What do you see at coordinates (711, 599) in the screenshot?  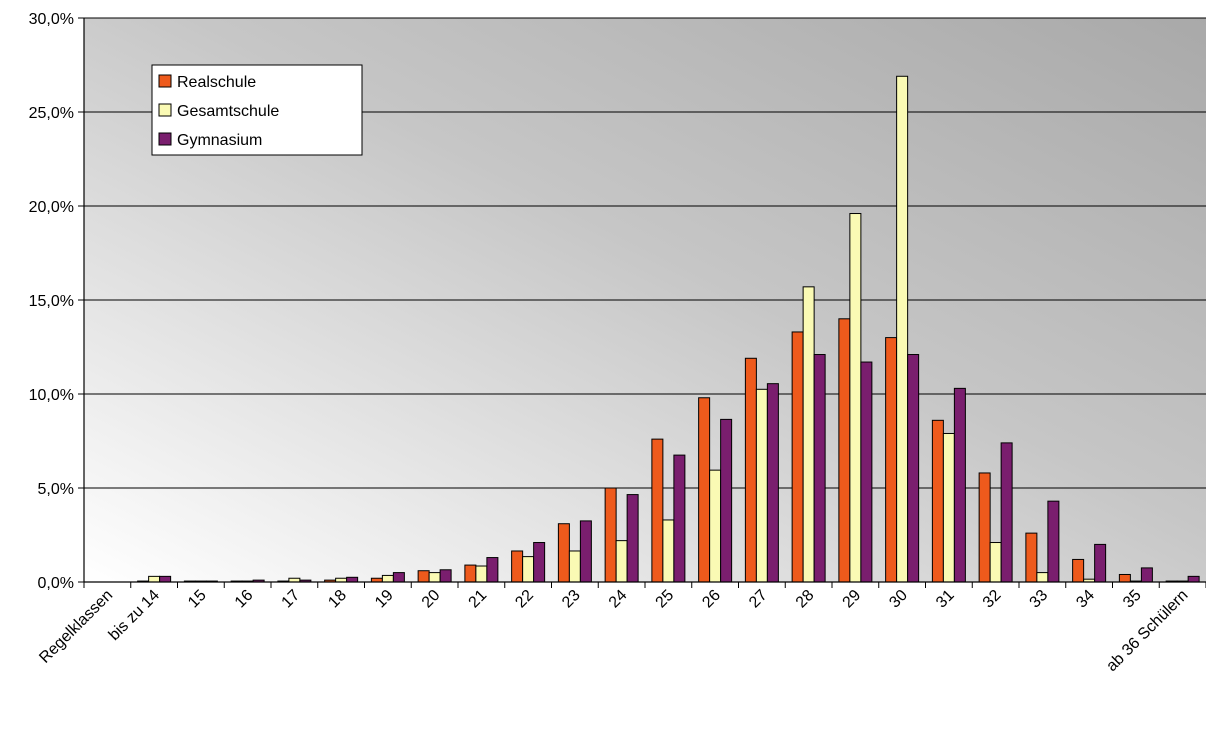 I see `x-tick-label: 26` at bounding box center [711, 599].